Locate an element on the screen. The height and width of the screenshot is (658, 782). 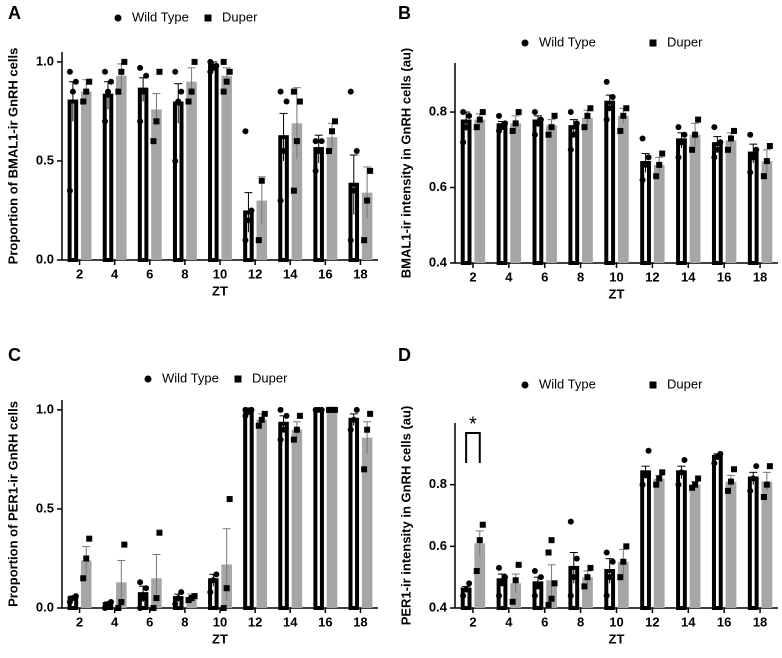
y-tick-label: 1.0 is located at coordinates (45, 408).